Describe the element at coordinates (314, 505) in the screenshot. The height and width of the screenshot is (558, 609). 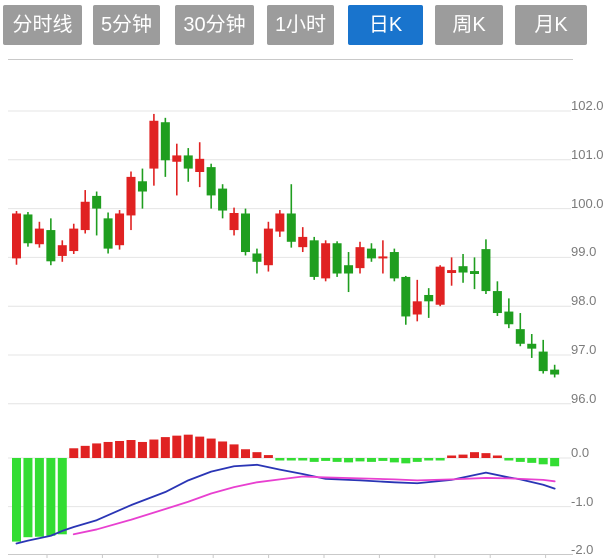
I see `macd-dea-line` at that location.